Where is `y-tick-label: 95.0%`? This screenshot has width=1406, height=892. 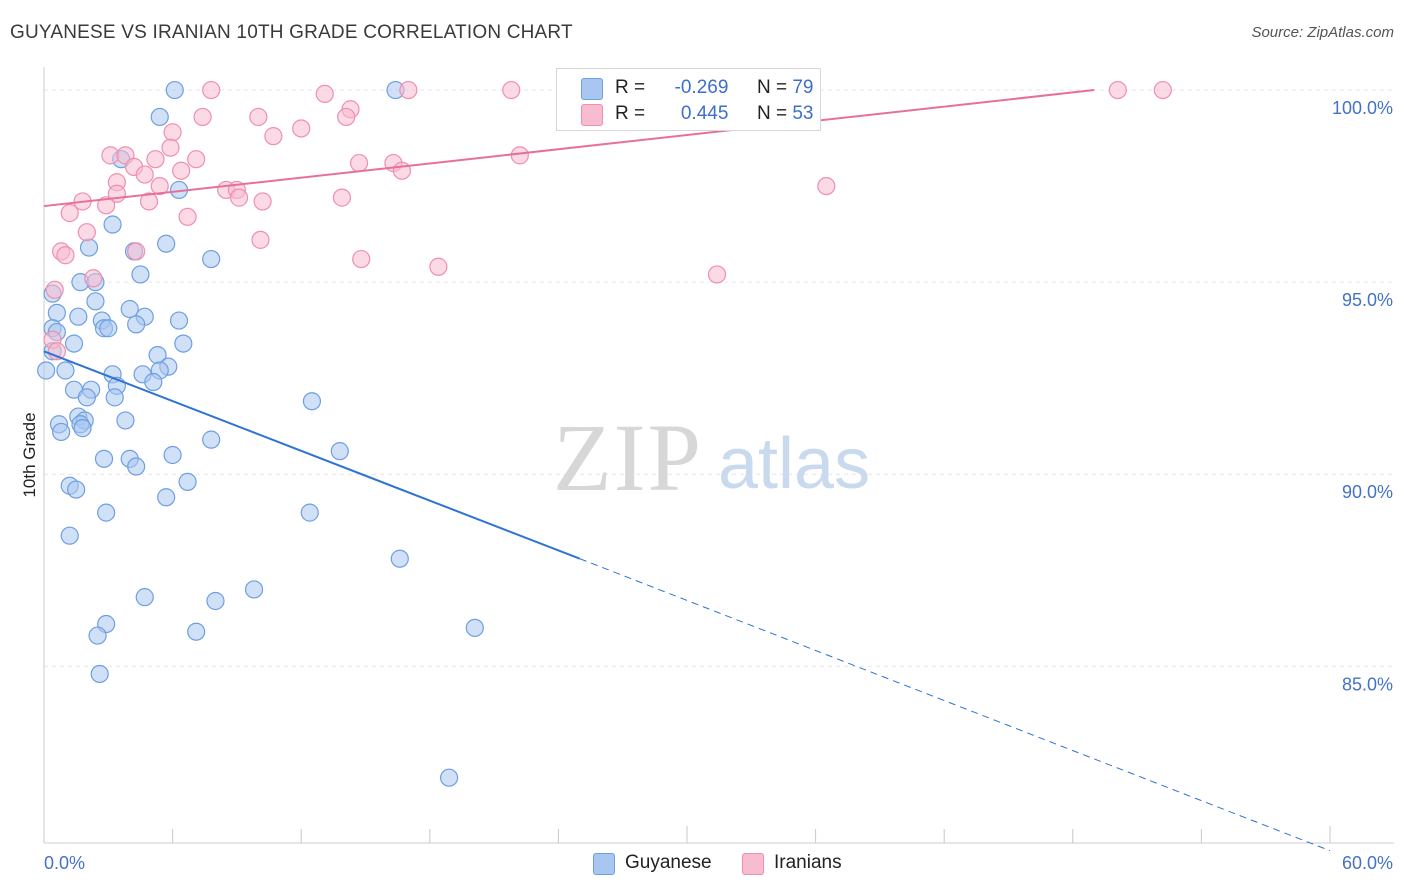 y-tick-label: 95.0% is located at coordinates (1367, 300).